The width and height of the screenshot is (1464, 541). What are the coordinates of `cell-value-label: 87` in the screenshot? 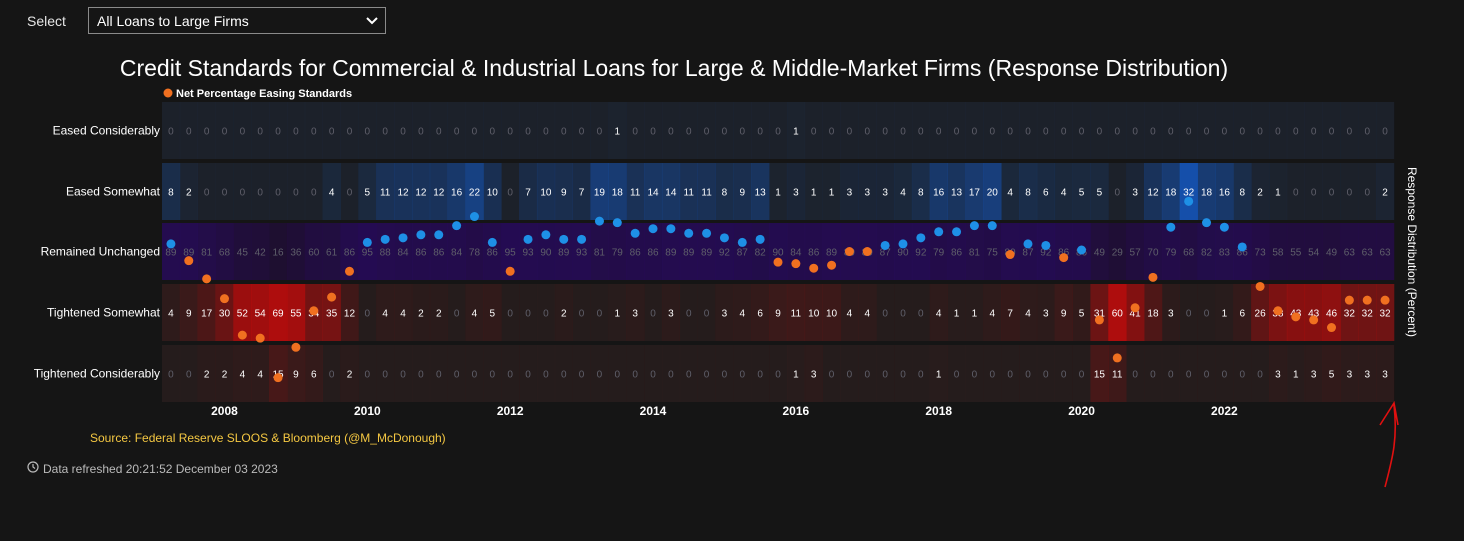 It's located at (1028, 253).